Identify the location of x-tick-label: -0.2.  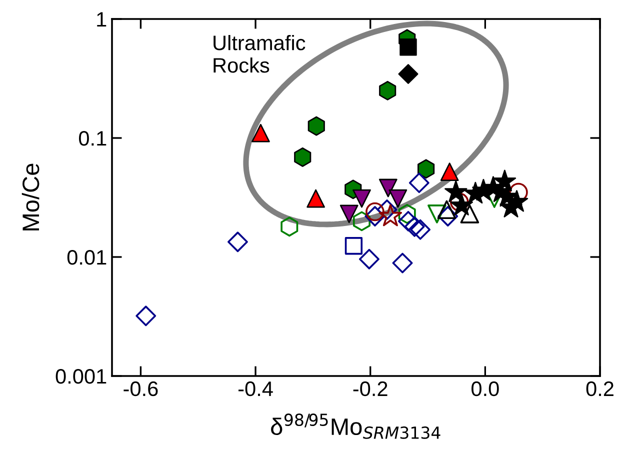
(370, 388).